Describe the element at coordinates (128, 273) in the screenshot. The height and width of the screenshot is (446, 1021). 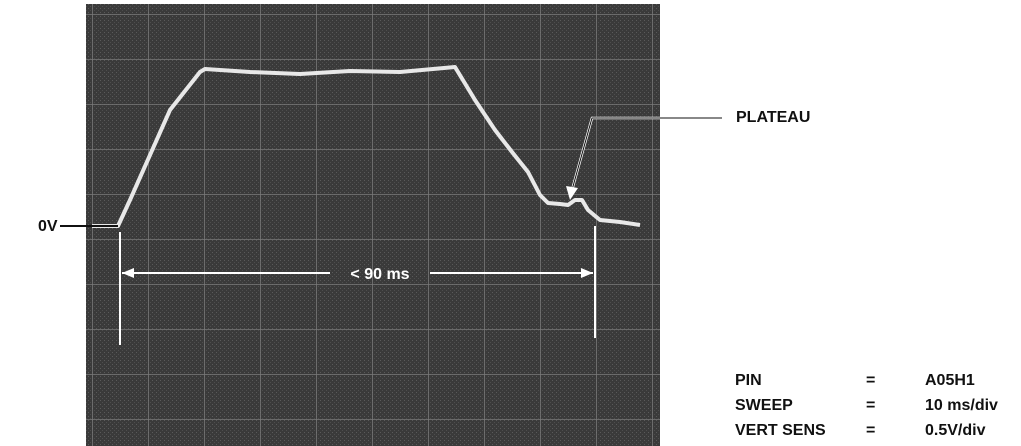
I see `dimension-arrow-left` at that location.